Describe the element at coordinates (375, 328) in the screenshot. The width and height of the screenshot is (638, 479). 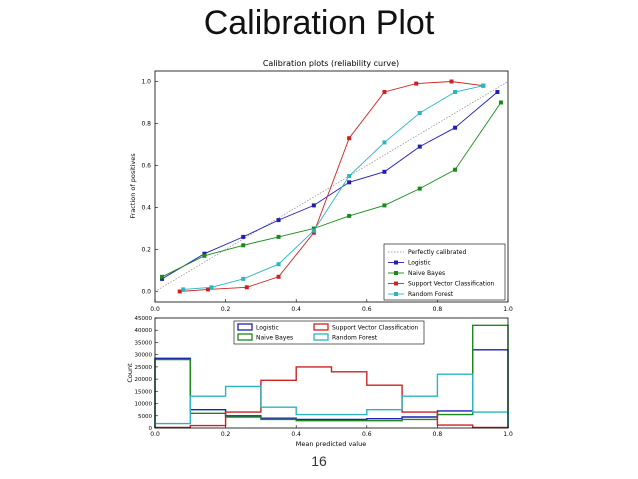
I see `hist-legend-label-support-vector-classification: Support Vector Classification` at that location.